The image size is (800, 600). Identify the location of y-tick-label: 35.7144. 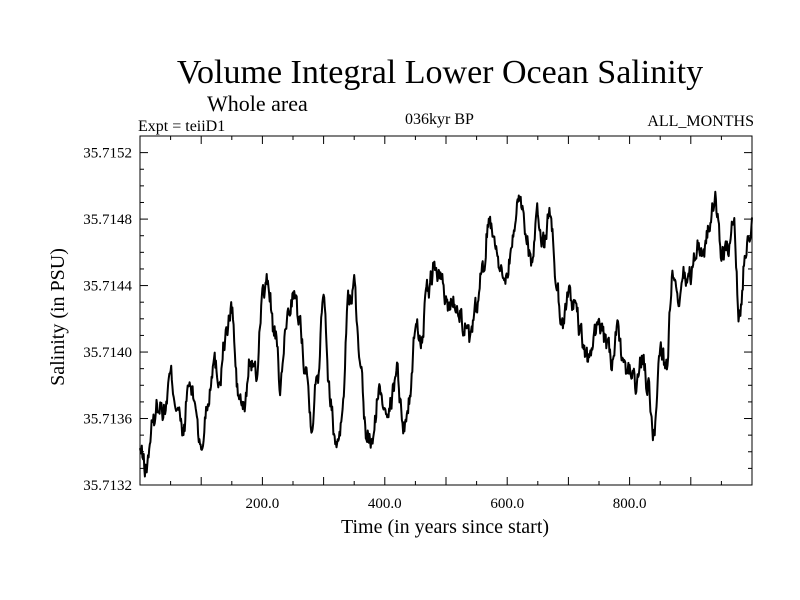
(107, 287).